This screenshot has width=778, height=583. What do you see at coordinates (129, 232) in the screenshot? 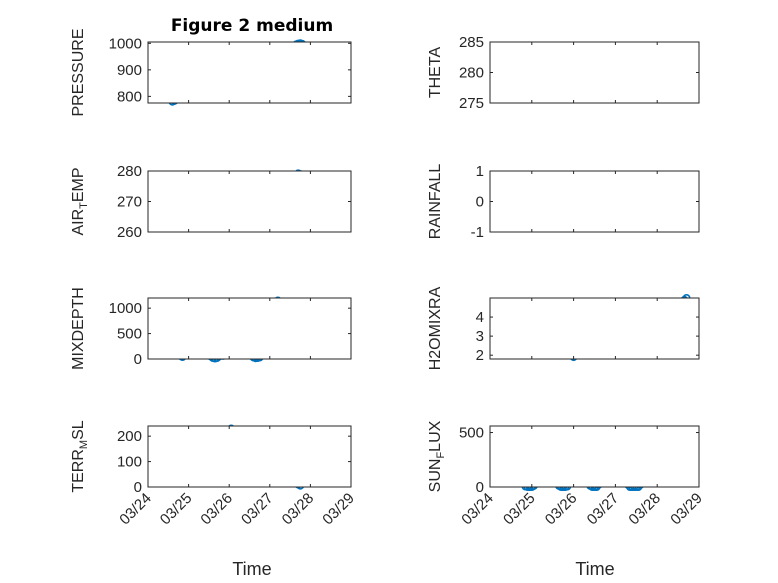
I see `y-tick-label: 260` at bounding box center [129, 232].